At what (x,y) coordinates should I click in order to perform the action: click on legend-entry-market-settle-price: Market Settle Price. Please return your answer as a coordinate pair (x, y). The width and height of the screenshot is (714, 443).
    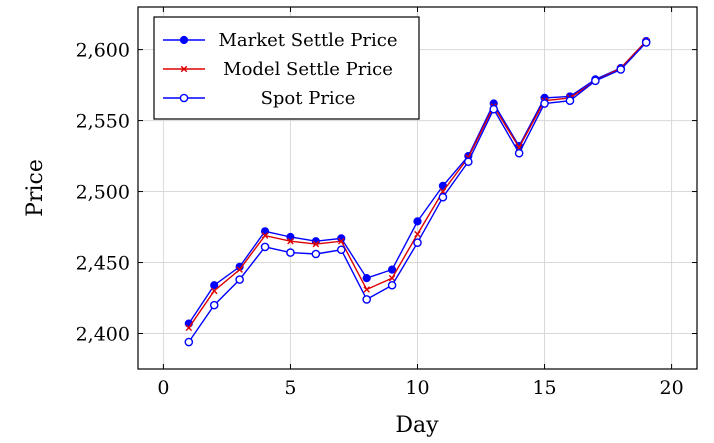
    Looking at the image, I should click on (280, 40).